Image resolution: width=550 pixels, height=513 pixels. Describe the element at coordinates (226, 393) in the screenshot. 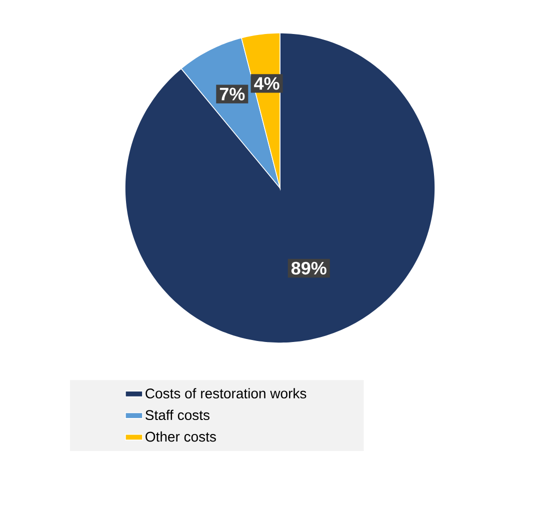

I see `legend-label: Costs of restoration works` at that location.